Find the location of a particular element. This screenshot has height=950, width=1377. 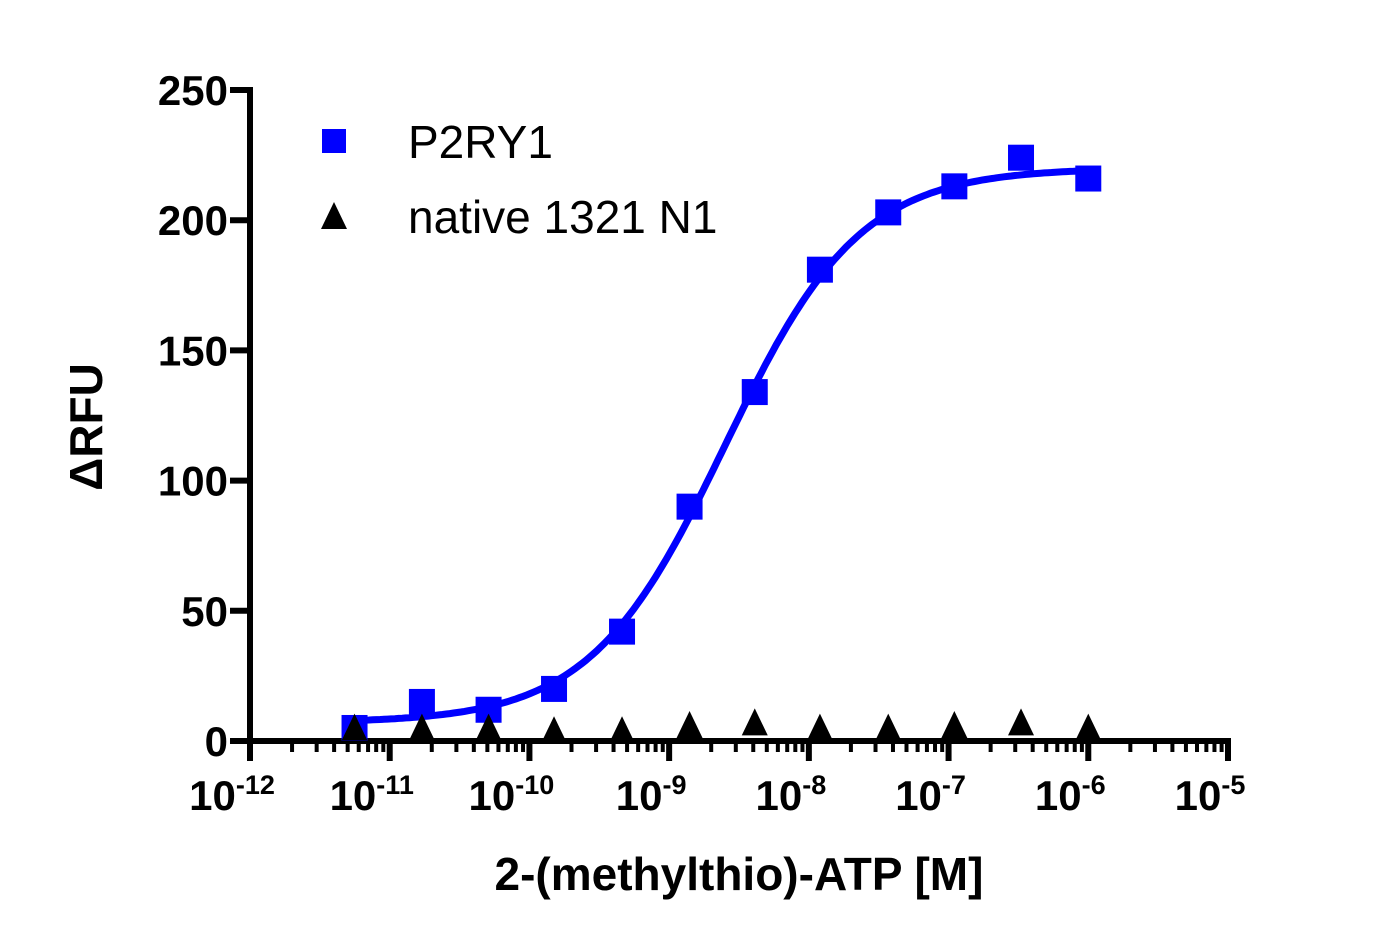

y-tick-label: 200 is located at coordinates (193, 220).